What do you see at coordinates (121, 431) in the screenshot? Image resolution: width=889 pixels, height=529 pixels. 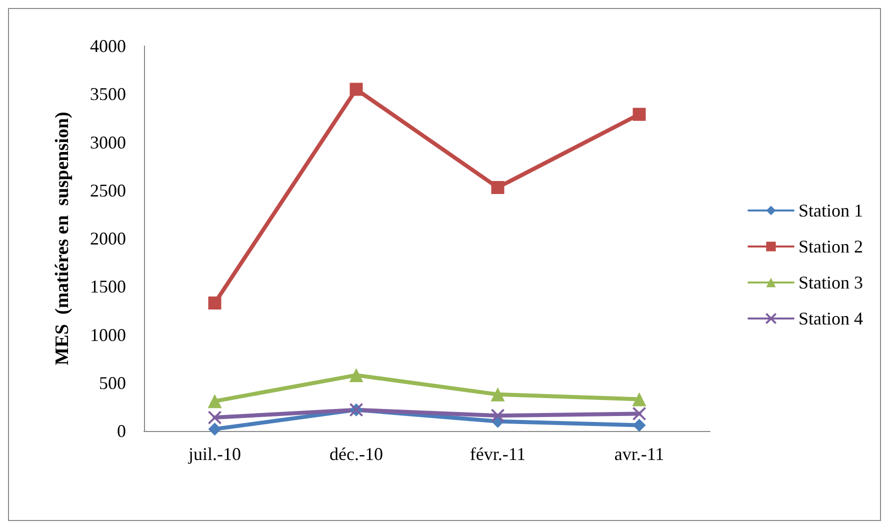 I see `y-tick-label: 0` at bounding box center [121, 431].